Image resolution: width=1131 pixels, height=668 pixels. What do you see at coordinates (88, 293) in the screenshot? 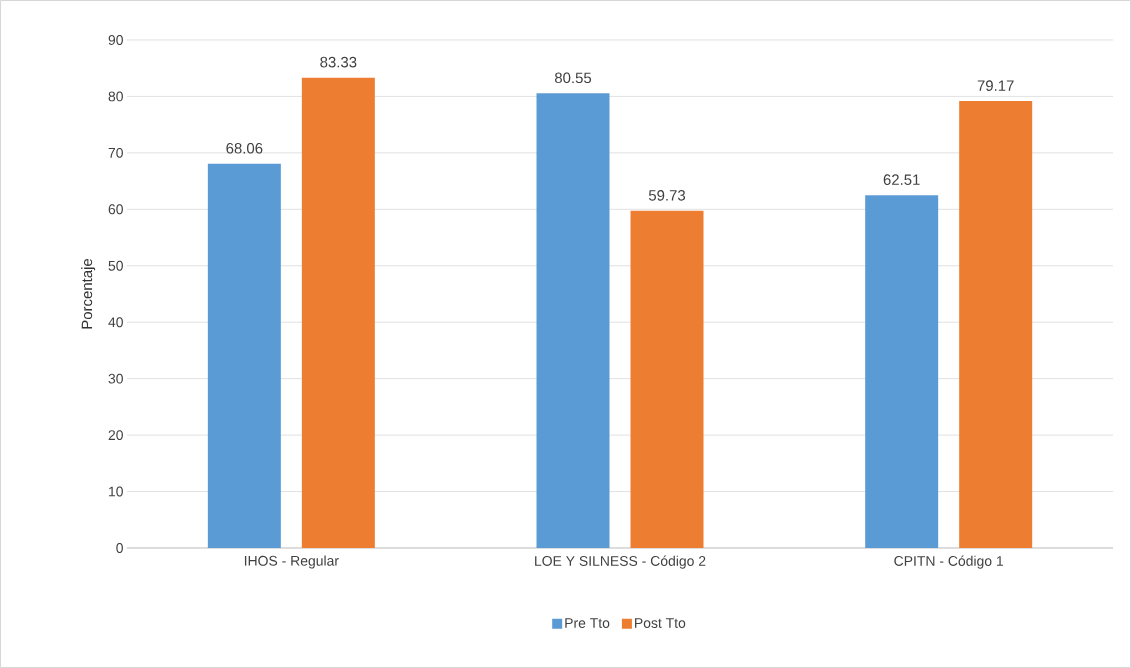
I see `y-axis-title: Porcentaje` at bounding box center [88, 293].